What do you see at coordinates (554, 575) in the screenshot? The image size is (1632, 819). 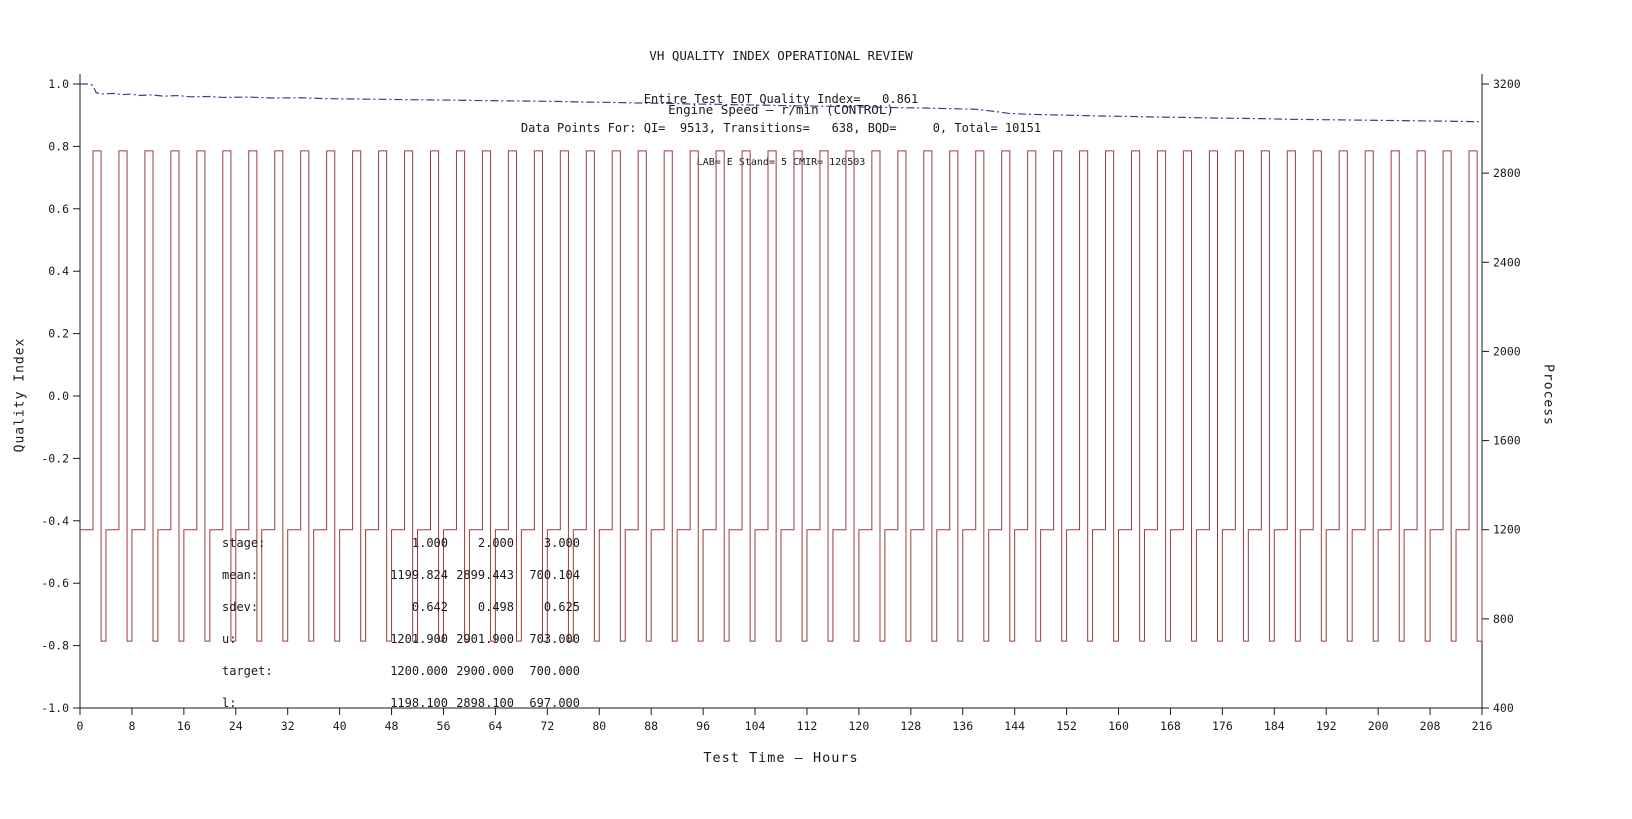 I see `stats-value: 700.104` at bounding box center [554, 575].